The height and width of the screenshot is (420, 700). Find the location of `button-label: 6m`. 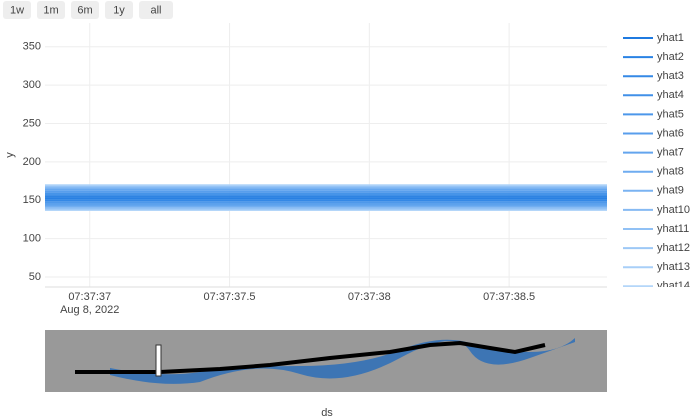

button-label: 6m is located at coordinates (84, 10).